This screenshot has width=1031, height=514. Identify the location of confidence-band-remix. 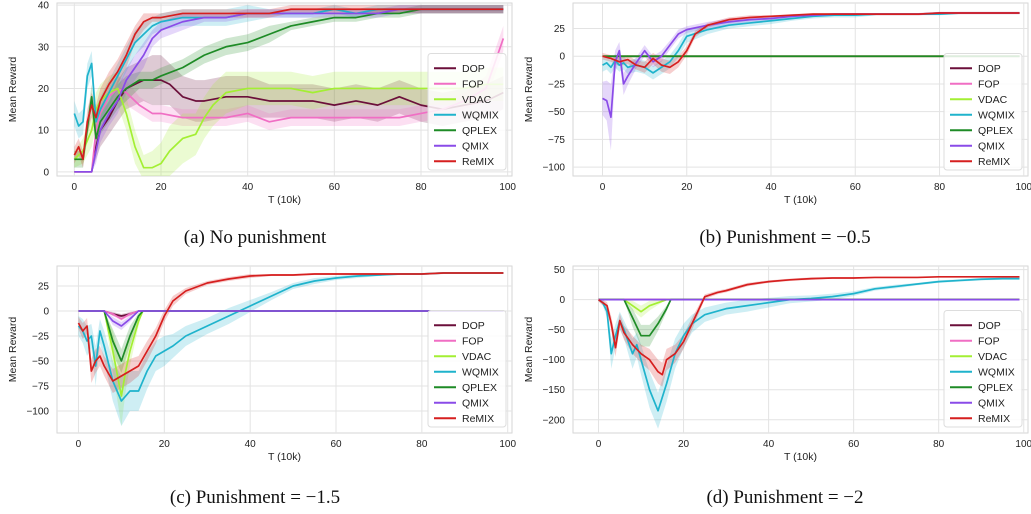
(291, 332).